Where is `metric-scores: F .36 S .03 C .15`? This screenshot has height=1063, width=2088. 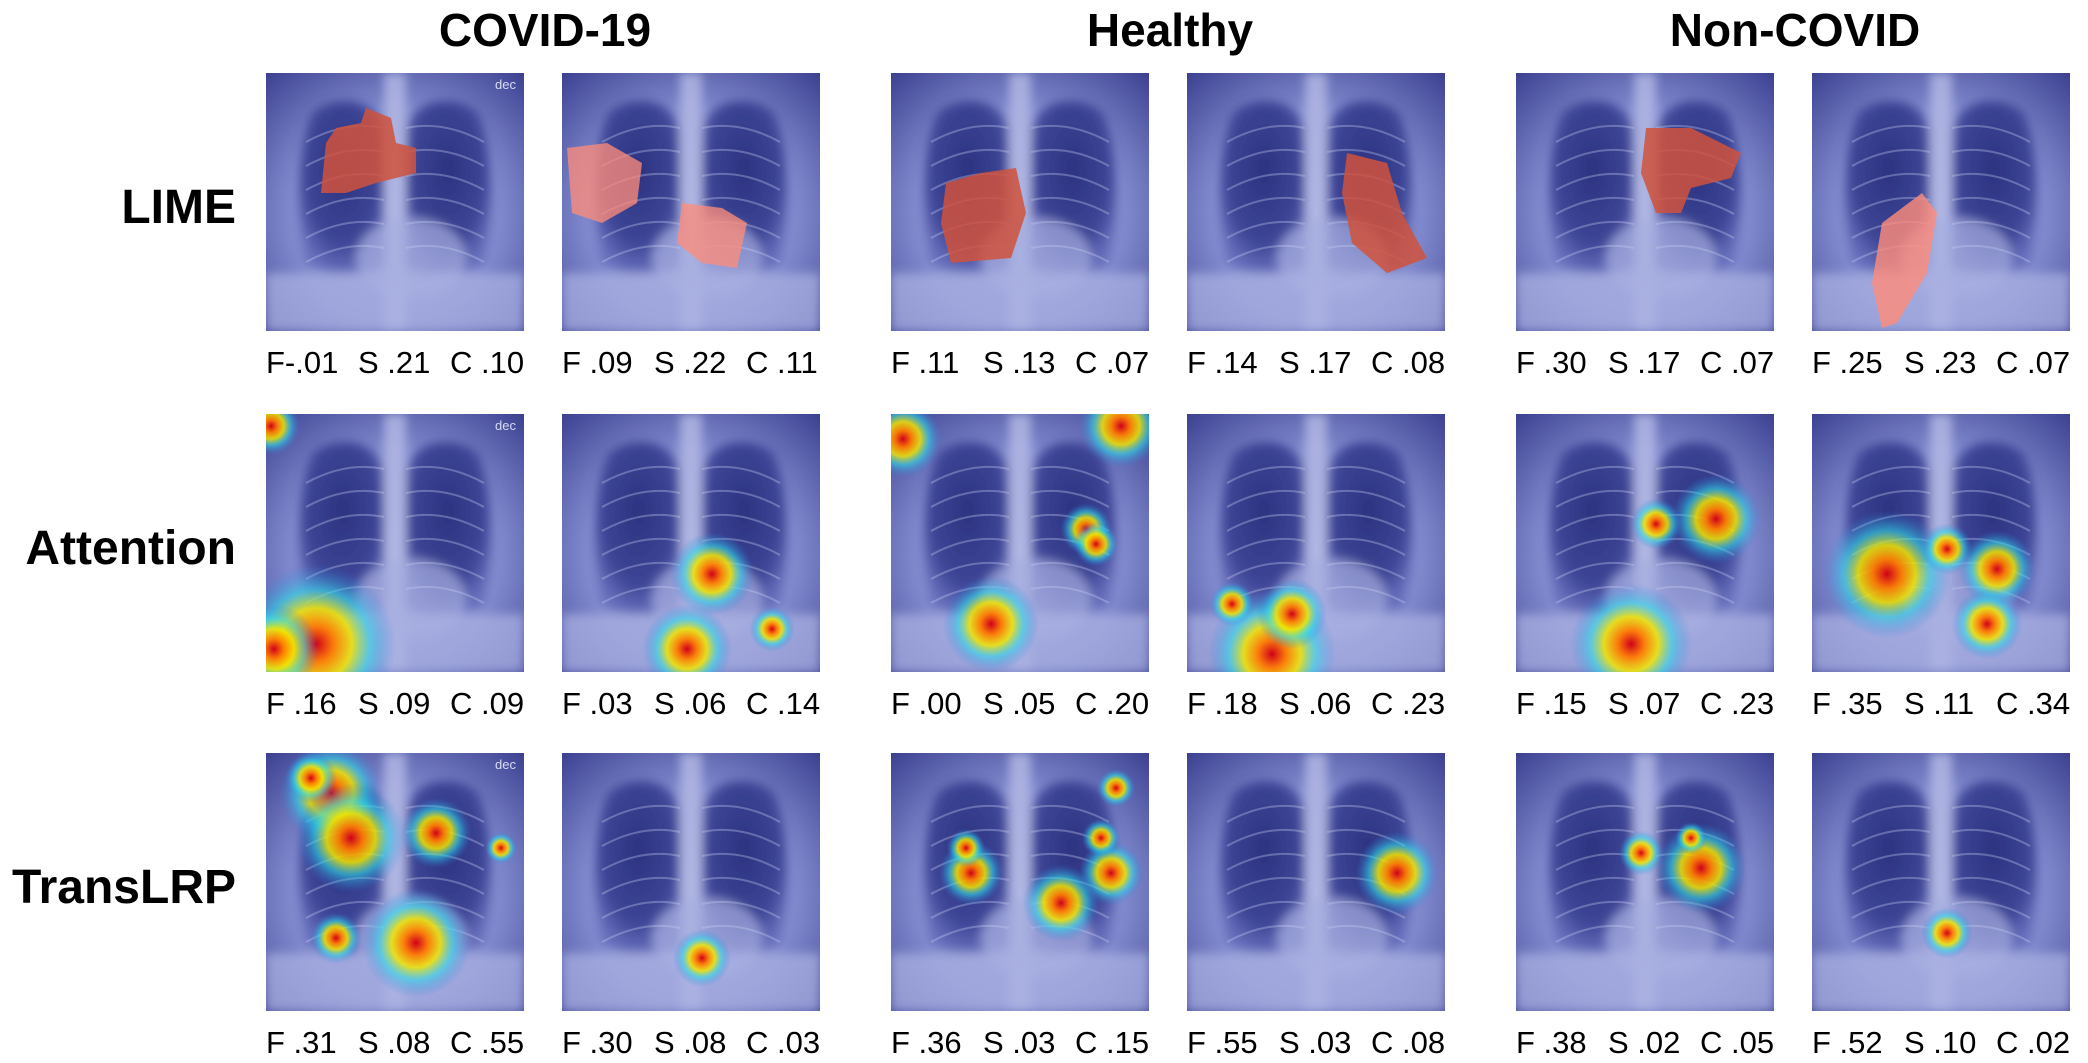 metric-scores: F .36 S .03 C .15 is located at coordinates (1027, 1043).